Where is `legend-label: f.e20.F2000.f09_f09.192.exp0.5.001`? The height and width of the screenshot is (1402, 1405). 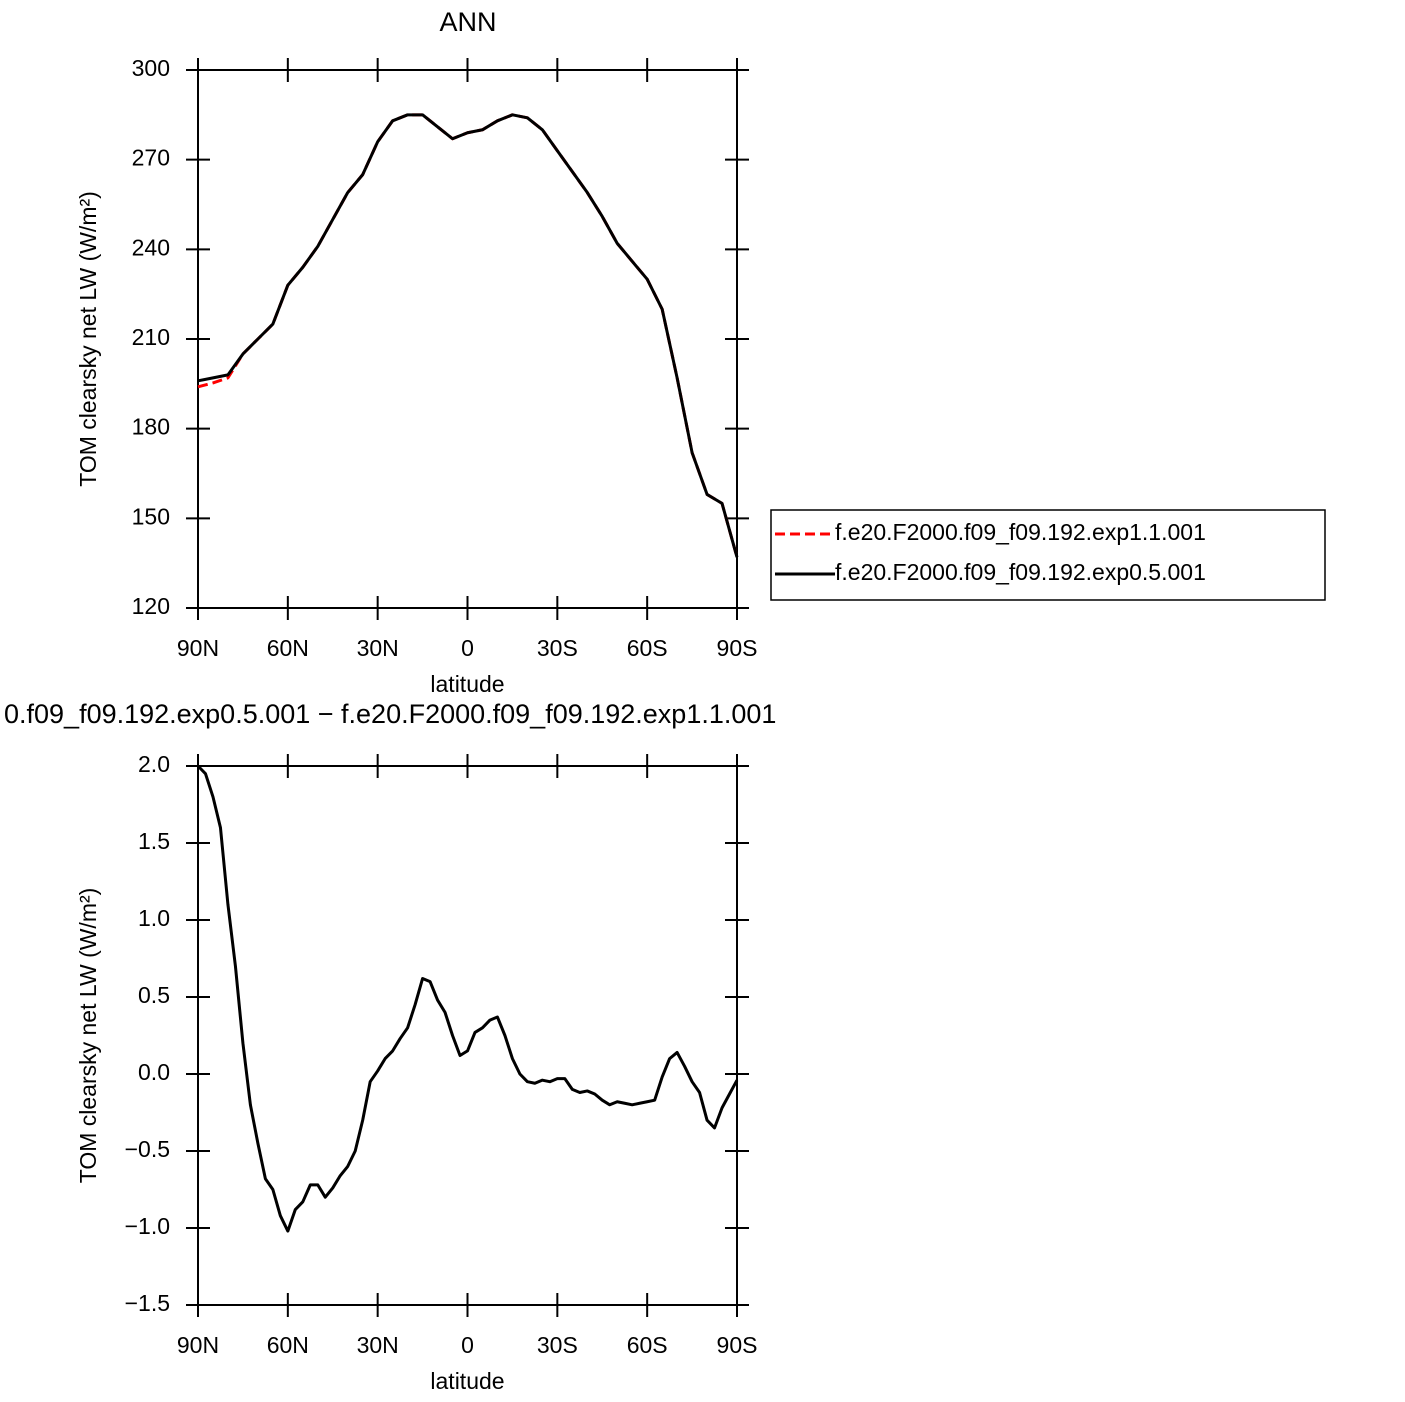 legend-label: f.e20.F2000.f09_f09.192.exp0.5.001 is located at coordinates (1020, 572).